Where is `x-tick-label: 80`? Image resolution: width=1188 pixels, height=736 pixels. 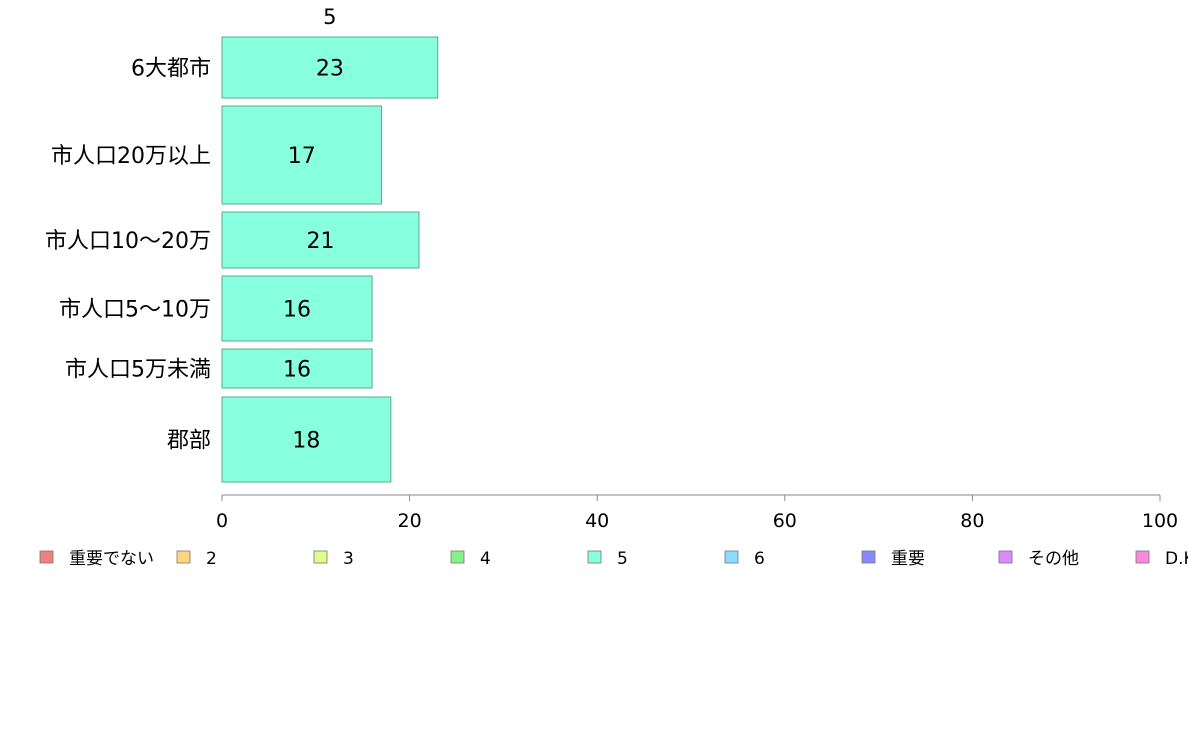
x-tick-label: 80 is located at coordinates (972, 521).